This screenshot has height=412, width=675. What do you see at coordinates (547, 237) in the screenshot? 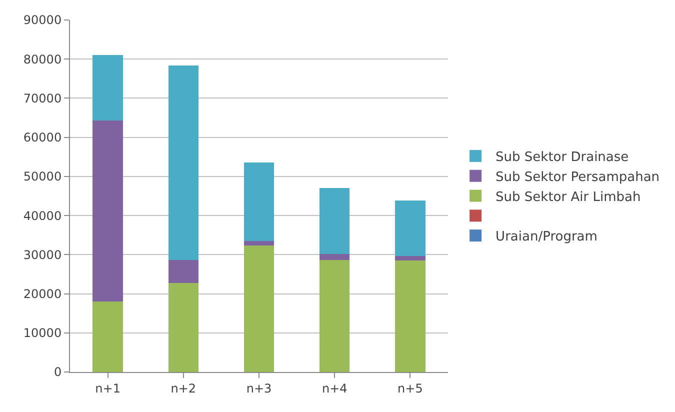
I see `legend-label: Uraian/Program` at bounding box center [547, 237].